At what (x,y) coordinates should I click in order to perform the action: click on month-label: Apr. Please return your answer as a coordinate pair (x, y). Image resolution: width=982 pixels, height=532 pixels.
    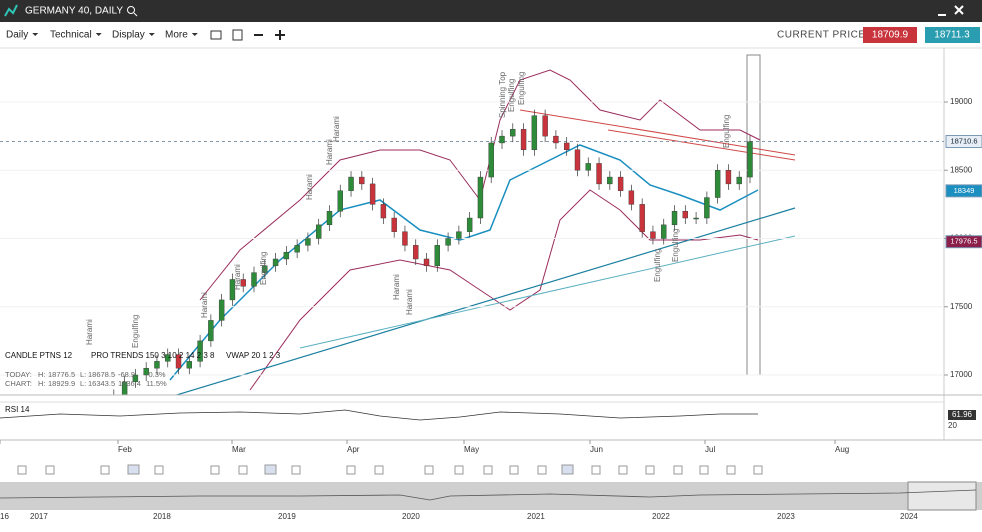
    Looking at the image, I should click on (353, 449).